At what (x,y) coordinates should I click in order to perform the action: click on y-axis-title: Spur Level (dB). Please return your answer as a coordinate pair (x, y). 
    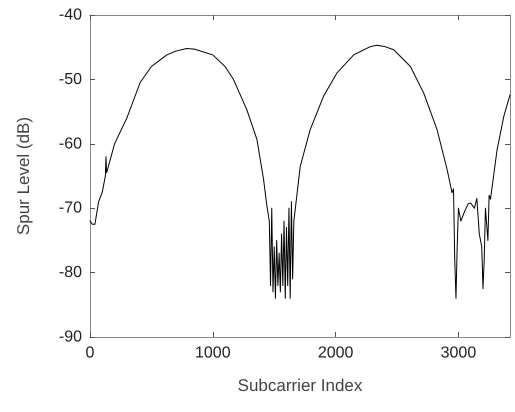
    Looking at the image, I should click on (23, 176).